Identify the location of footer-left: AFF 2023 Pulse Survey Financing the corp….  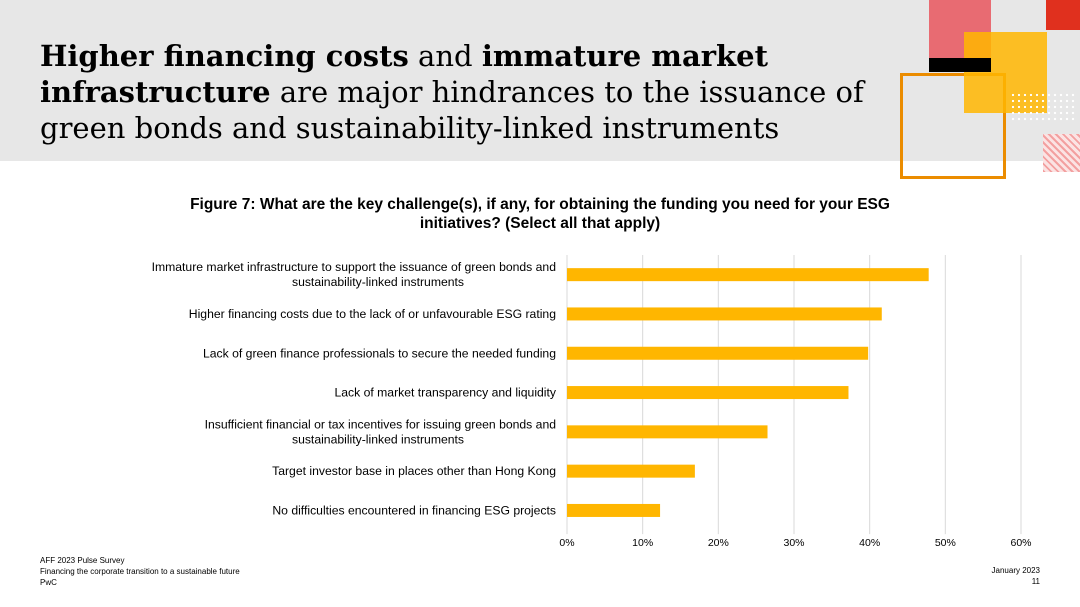
(140, 571).